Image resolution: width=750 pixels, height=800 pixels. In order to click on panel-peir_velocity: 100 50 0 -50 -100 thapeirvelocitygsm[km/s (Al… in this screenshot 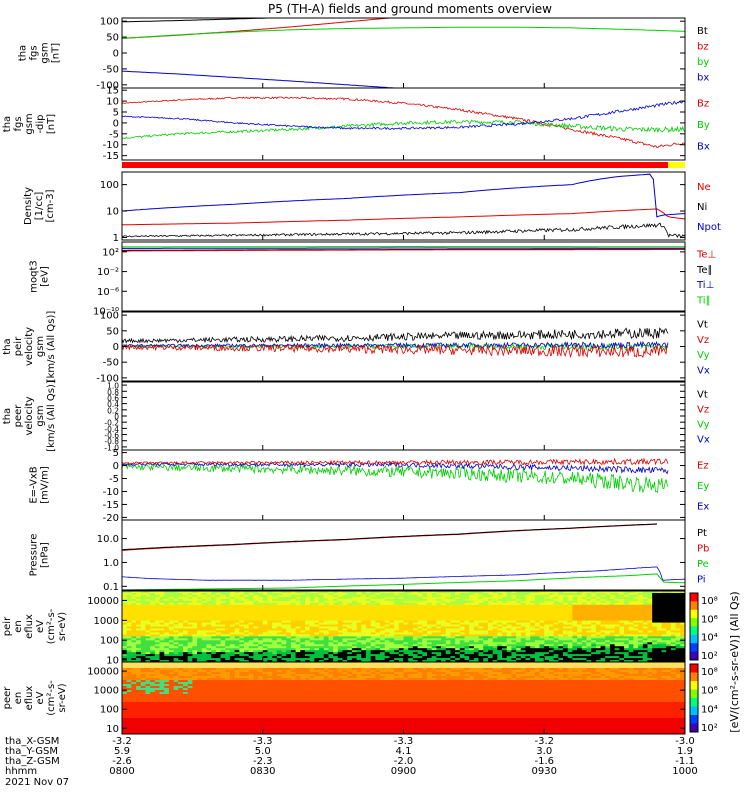, I will do `click(356, 348)`.